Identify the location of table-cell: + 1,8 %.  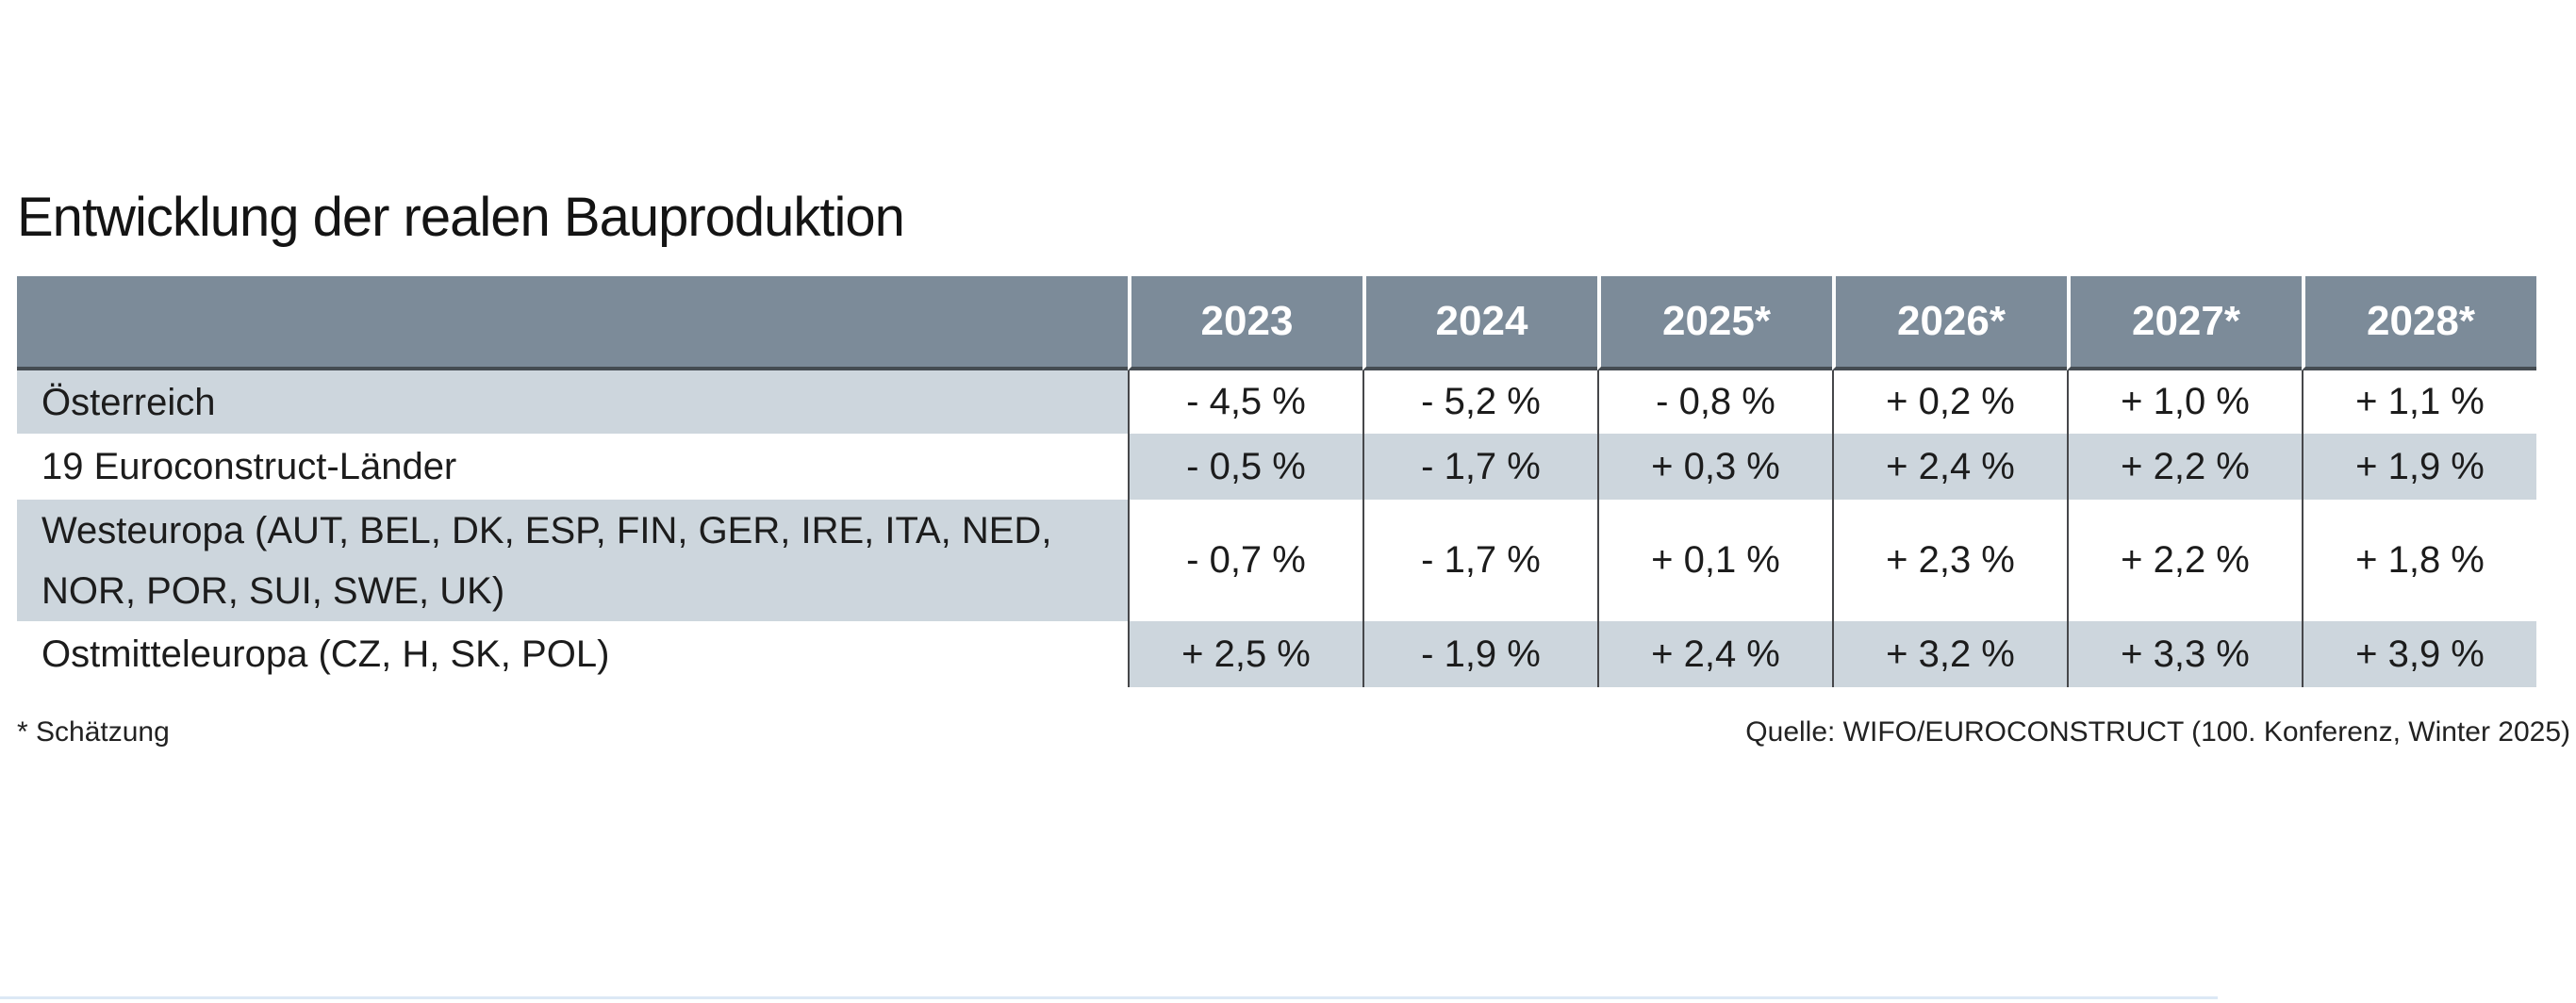
(2419, 561).